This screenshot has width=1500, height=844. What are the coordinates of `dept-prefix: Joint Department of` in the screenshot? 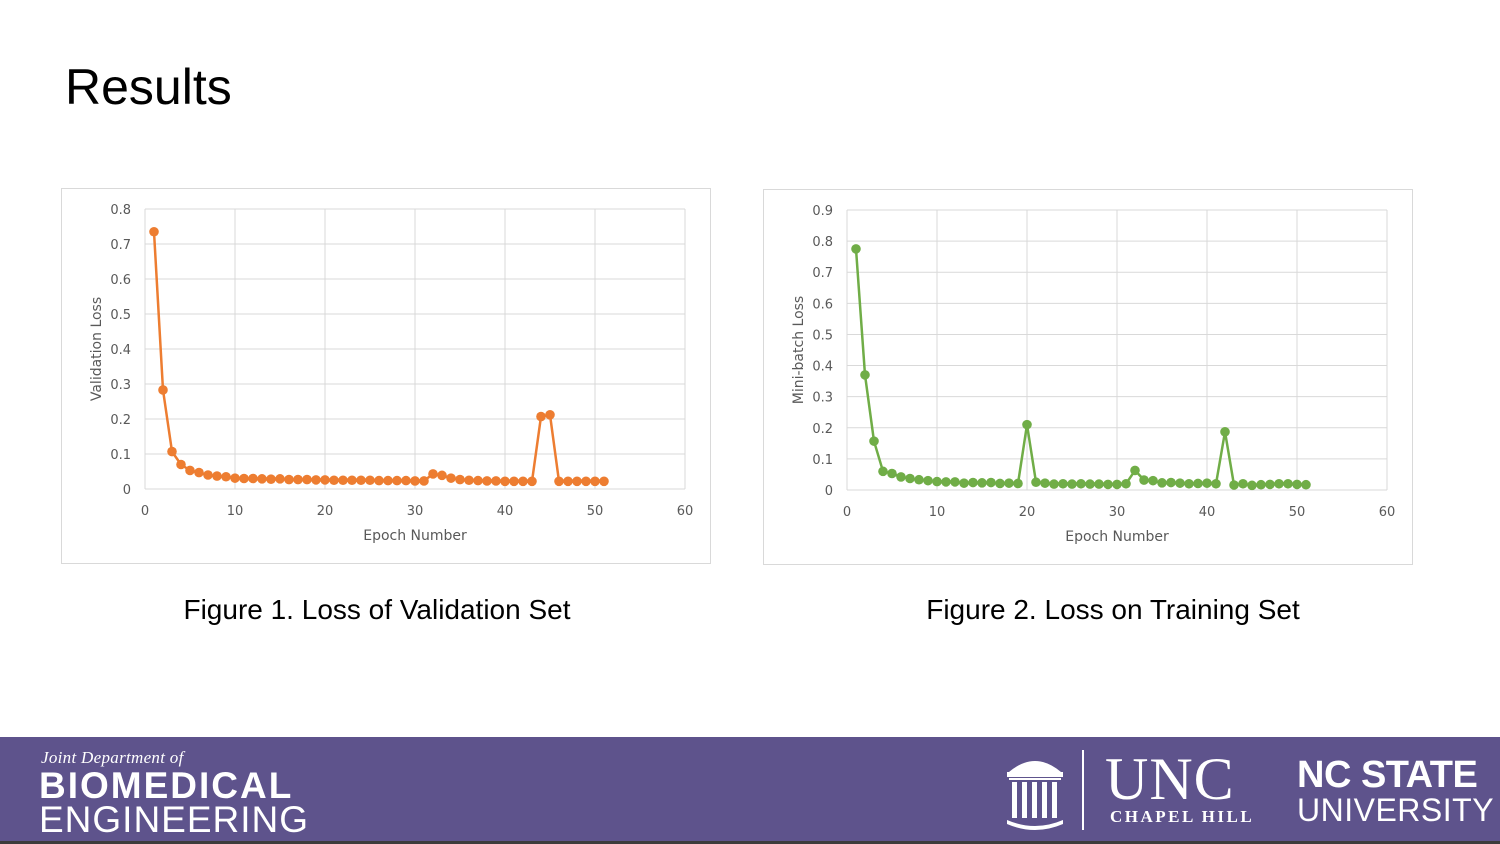 It's located at (112, 757).